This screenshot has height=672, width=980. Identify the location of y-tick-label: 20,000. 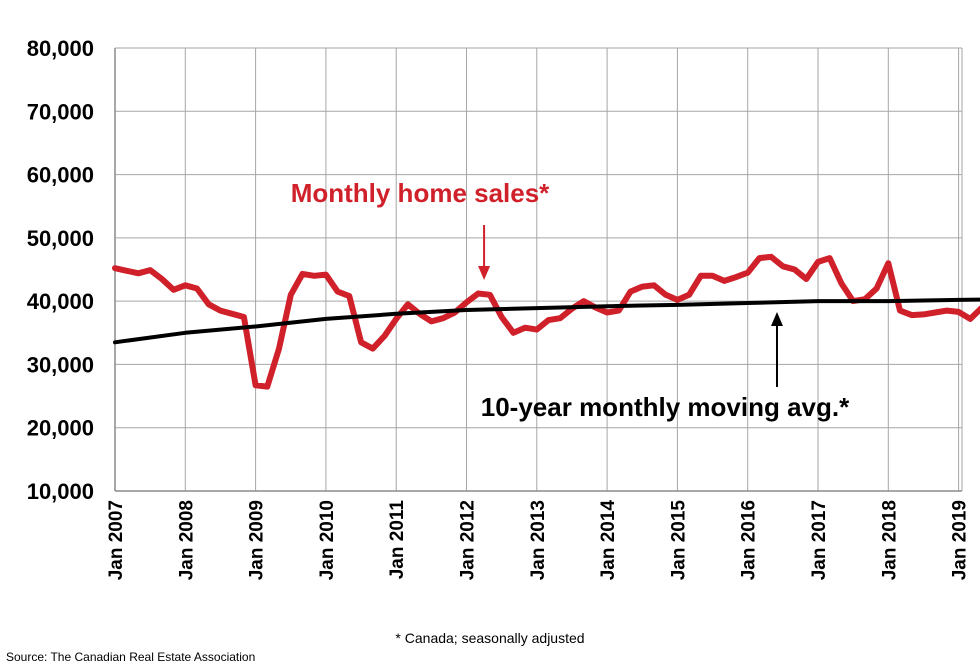
(60, 428).